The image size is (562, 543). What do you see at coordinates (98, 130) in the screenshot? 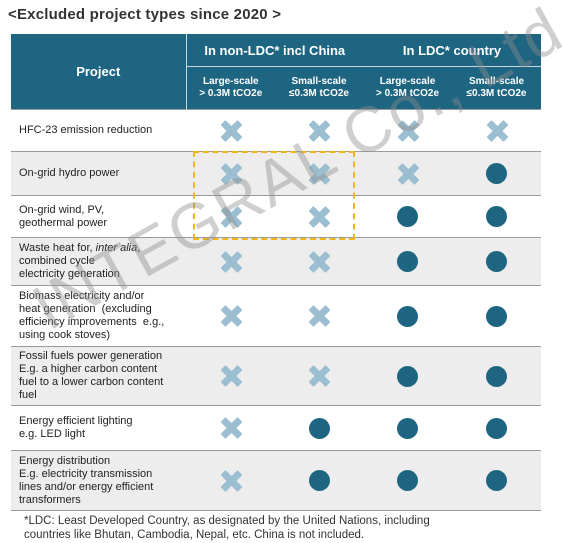
I see `project-type-label: HFC-23 emission reduction` at bounding box center [98, 130].